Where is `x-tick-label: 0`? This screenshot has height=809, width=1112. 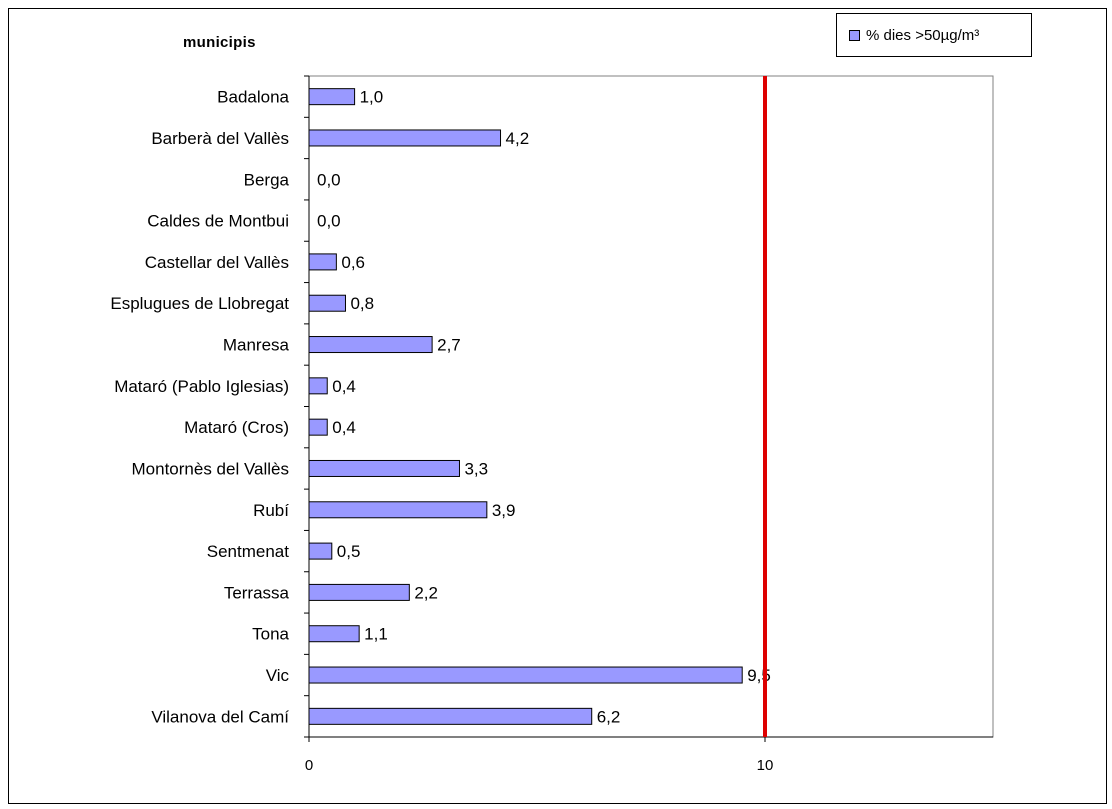
x-tick-label: 0 is located at coordinates (309, 765).